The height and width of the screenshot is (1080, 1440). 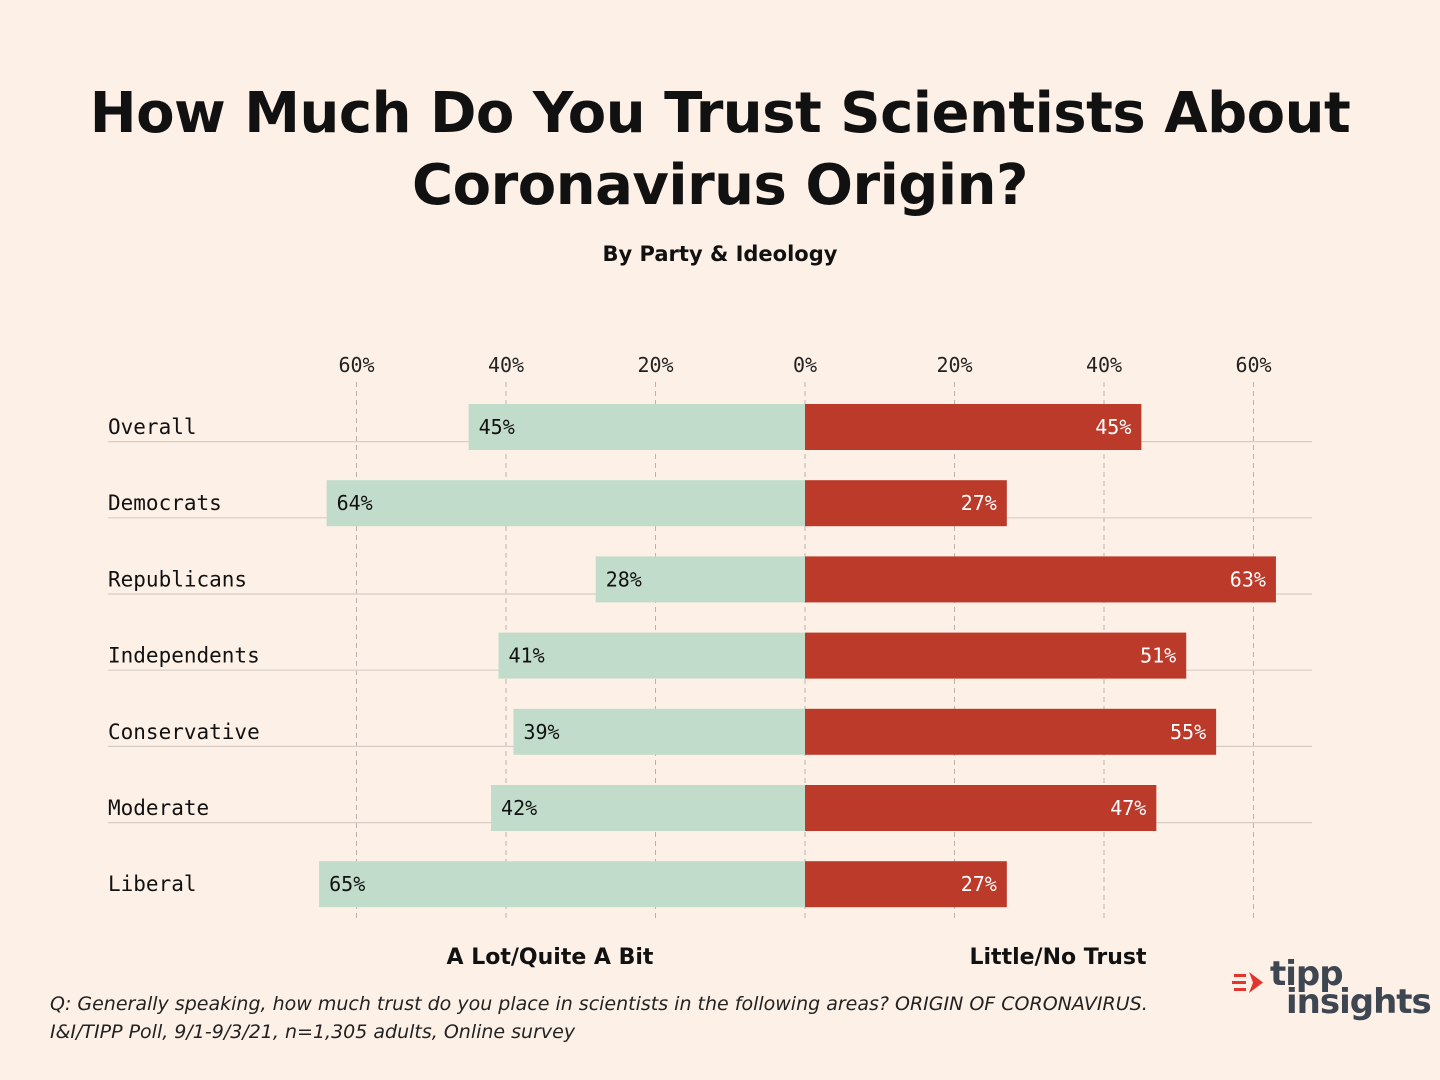 What do you see at coordinates (158, 808) in the screenshot?
I see `category-label: Moderate` at bounding box center [158, 808].